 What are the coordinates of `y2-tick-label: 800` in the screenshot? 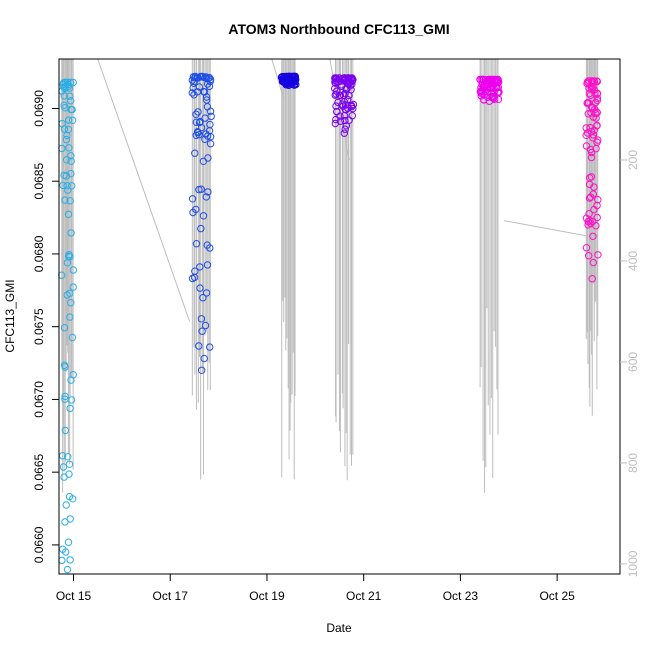 It's located at (633, 463).